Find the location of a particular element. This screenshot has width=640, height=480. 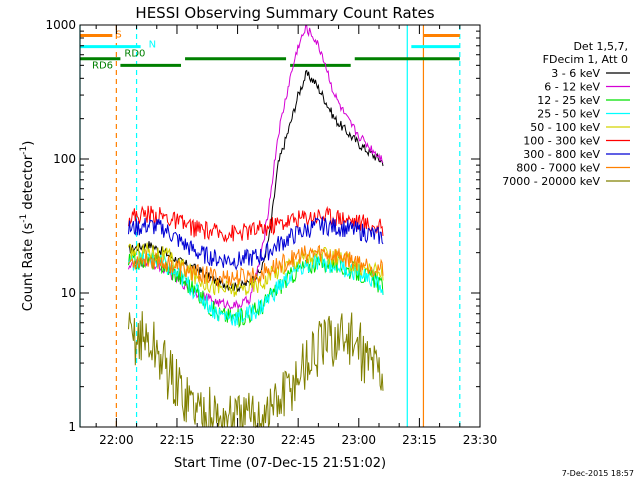

legend-entry-label: 12 - 25 keV is located at coordinates (568, 100).